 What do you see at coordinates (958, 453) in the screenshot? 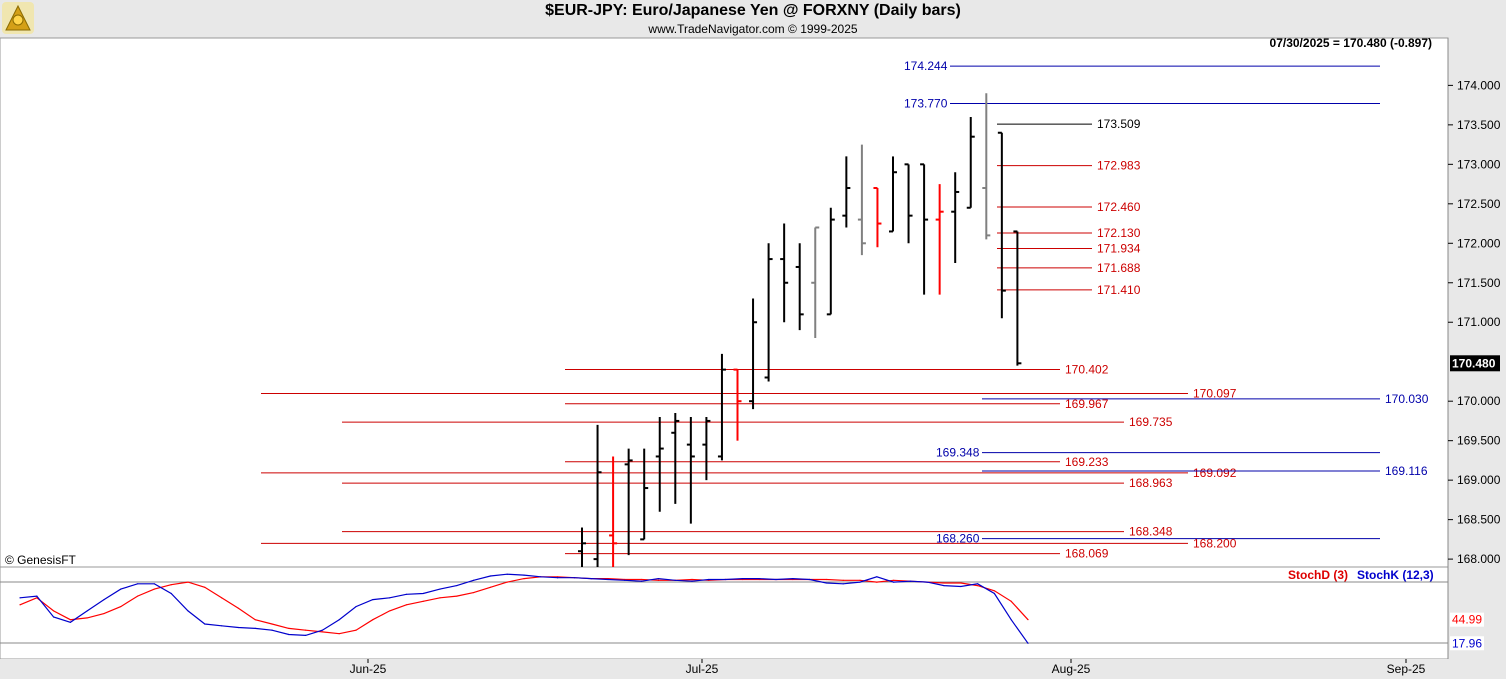
I see `blue-level-label: 169.348` at bounding box center [958, 453].